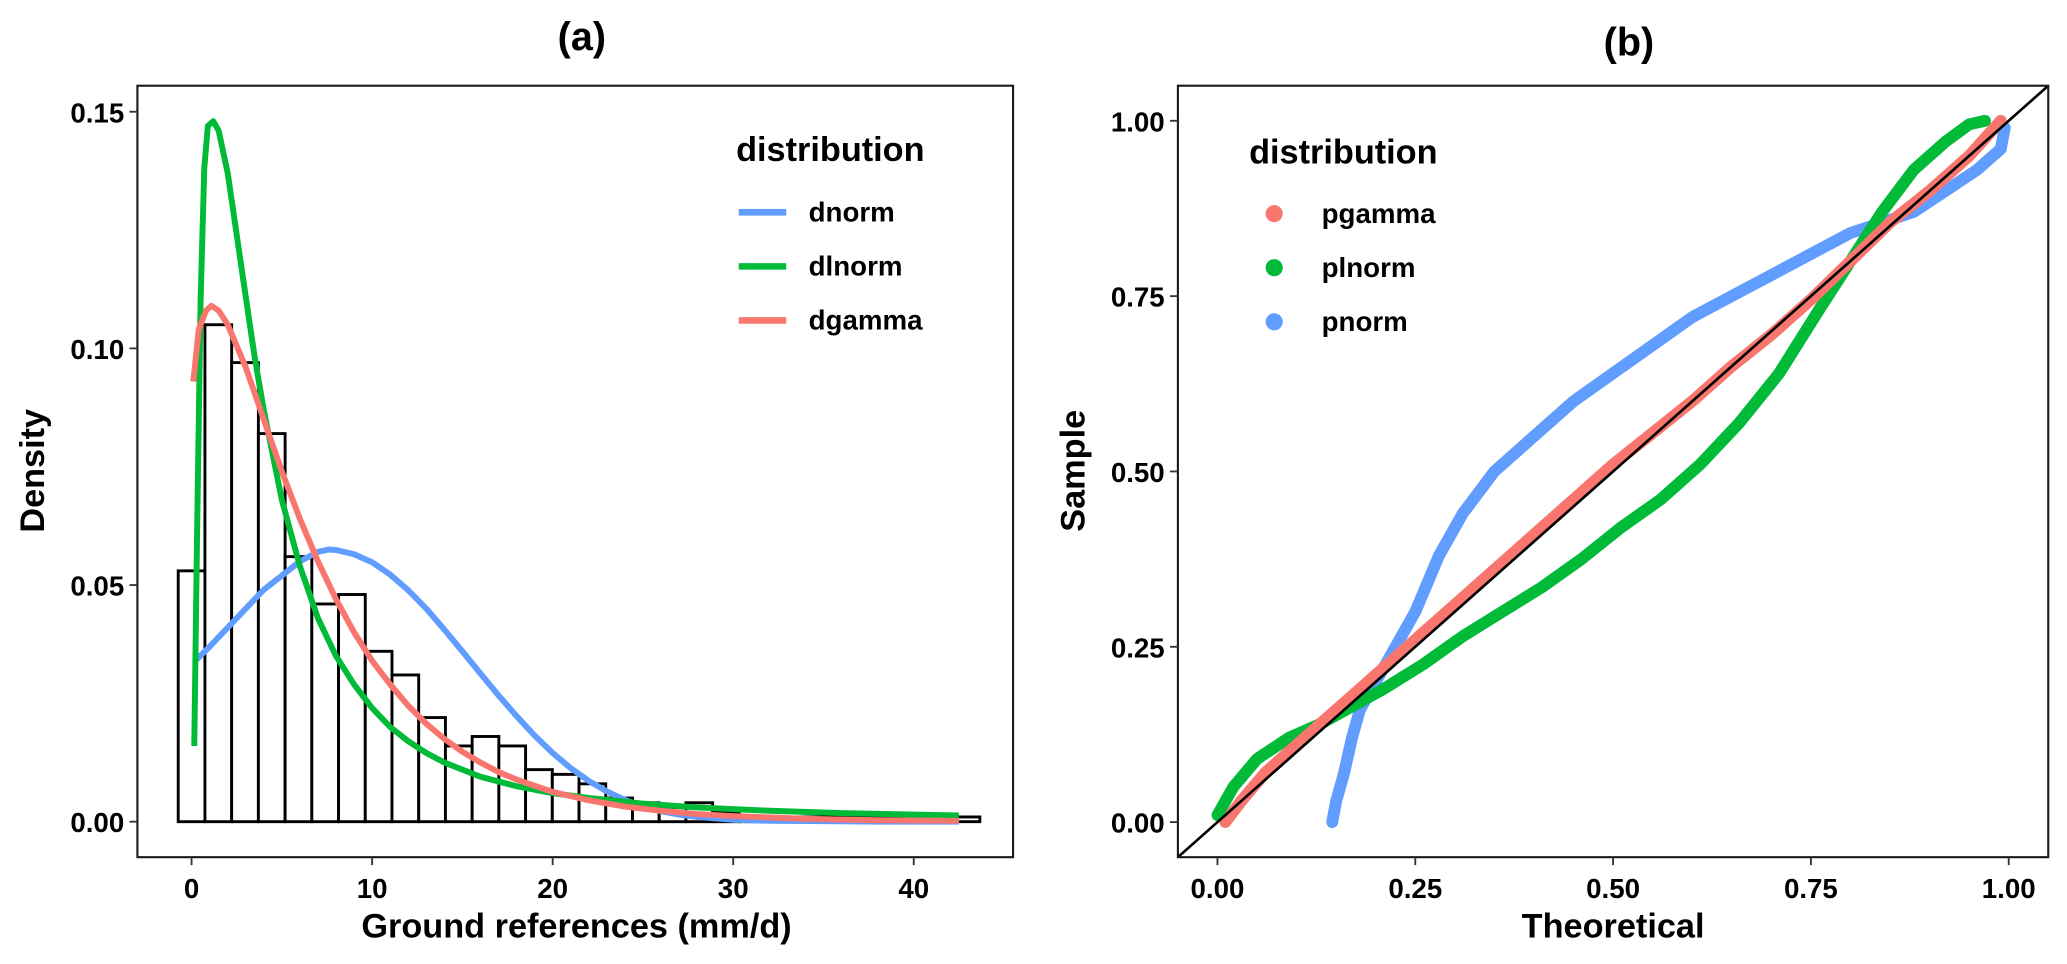 The image size is (2067, 964). Describe the element at coordinates (852, 212) in the screenshot. I see `legend-label: dnorm` at that location.